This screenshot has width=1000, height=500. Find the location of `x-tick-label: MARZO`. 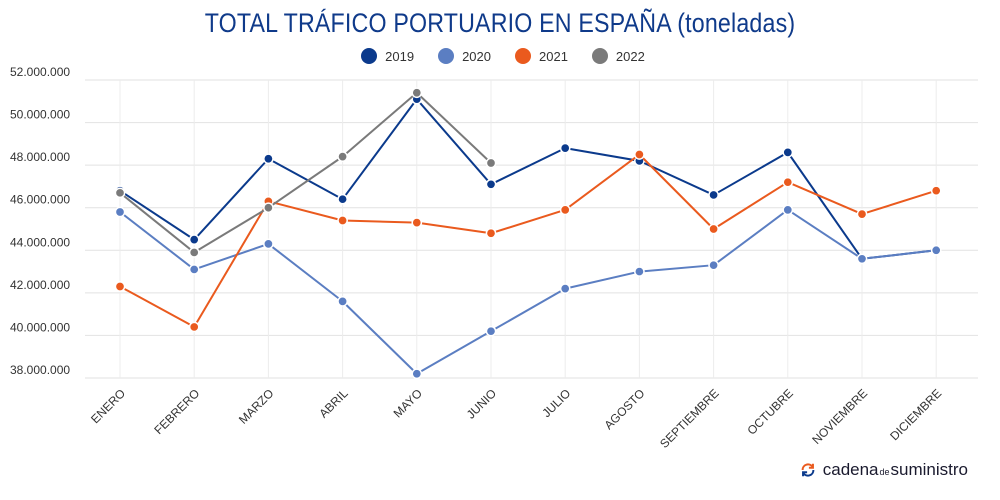

x-tick-label: MARZO is located at coordinates (256, 406).